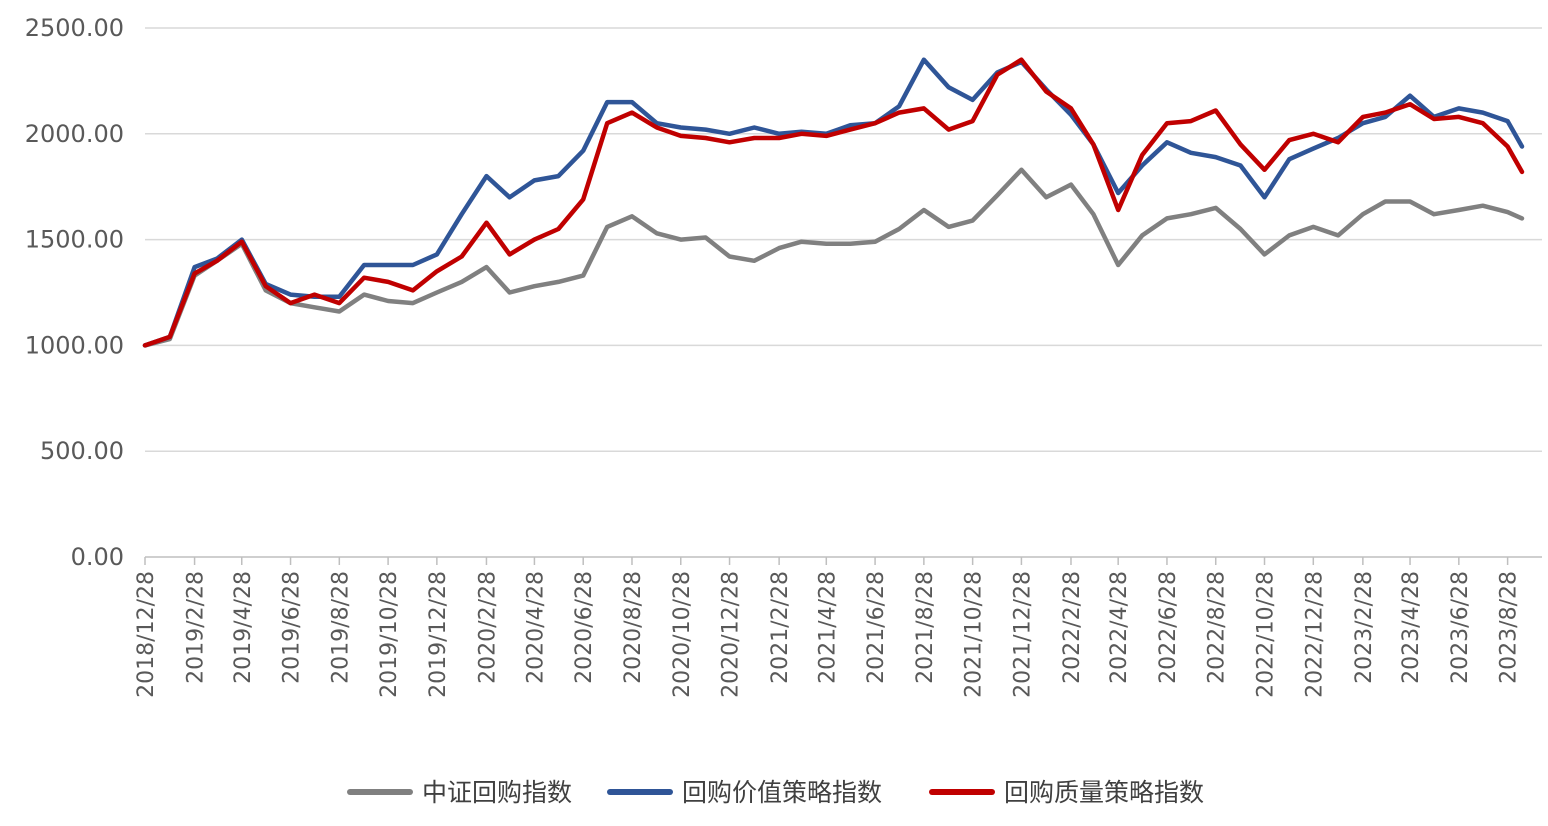 This screenshot has width=1548, height=826. I want to click on y-tick-label: 2000.00, so click(74, 134).